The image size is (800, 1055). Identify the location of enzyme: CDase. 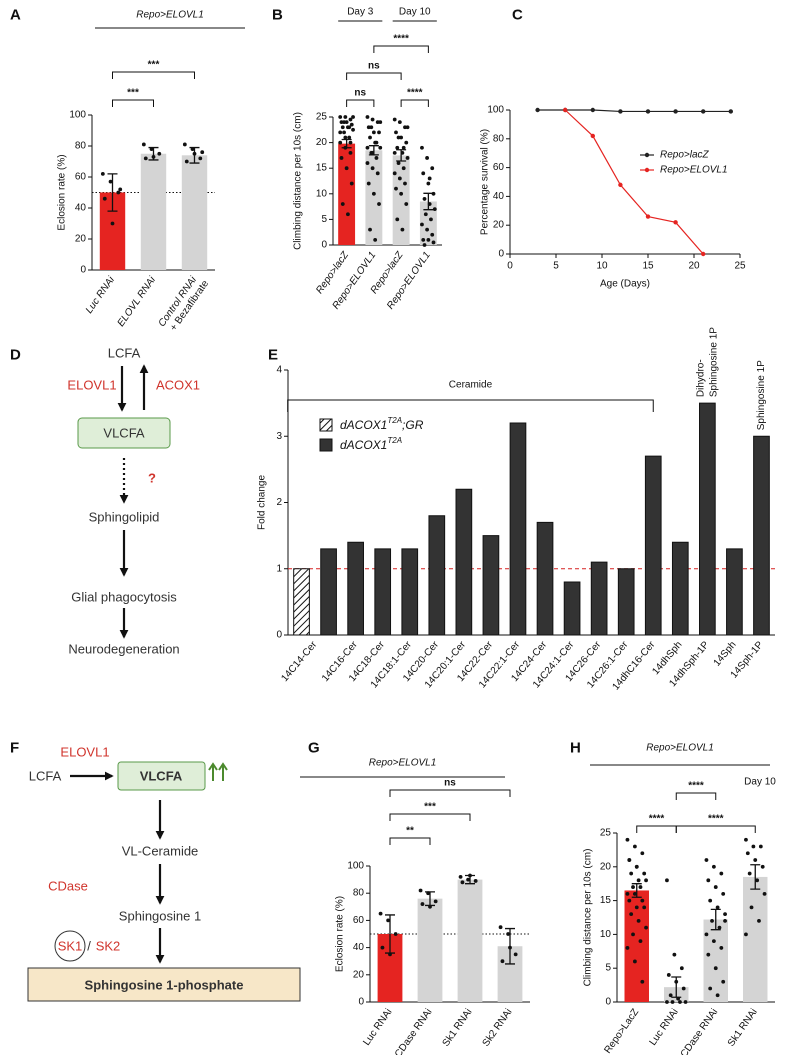
(68, 886).